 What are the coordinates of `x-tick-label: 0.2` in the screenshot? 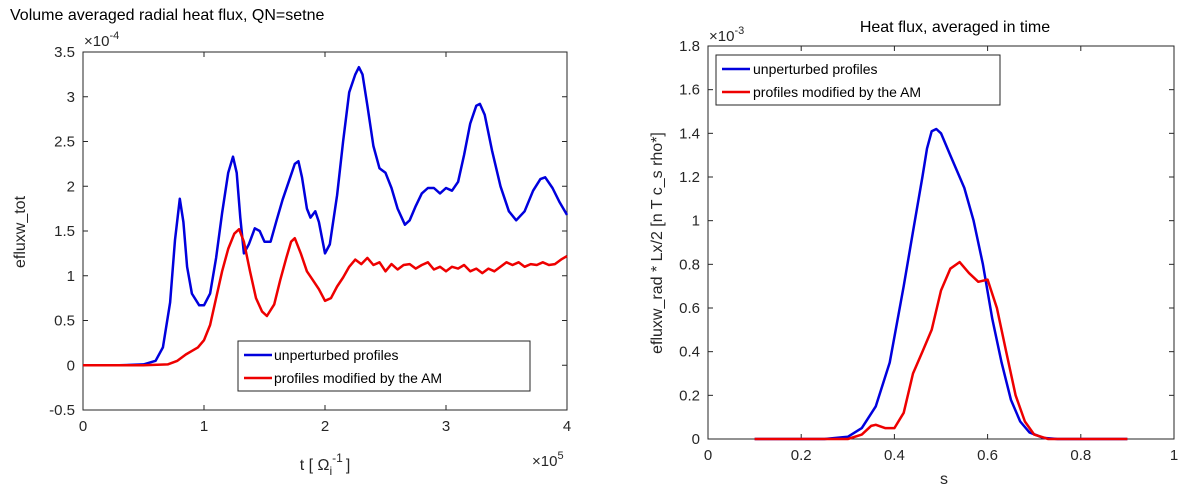 It's located at (801, 455).